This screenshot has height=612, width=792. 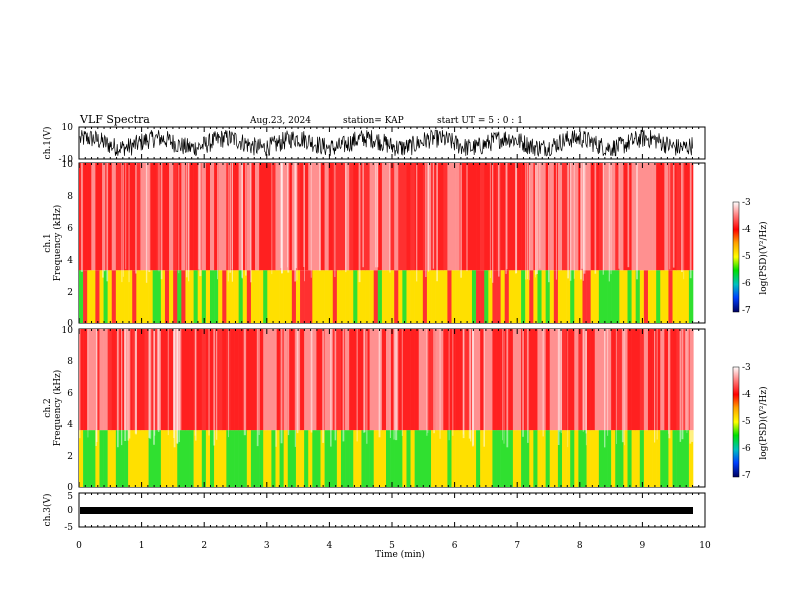 I want to click on date-label: Aug.23, 2024, so click(x=280, y=121).